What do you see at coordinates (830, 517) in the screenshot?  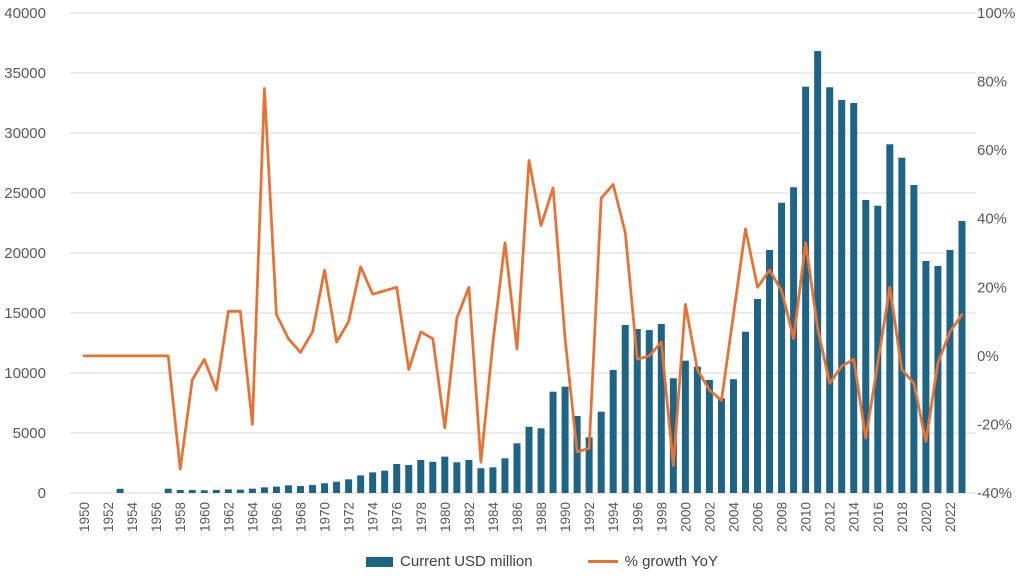 I see `x-axis-tick-label-2012: 2012` at bounding box center [830, 517].